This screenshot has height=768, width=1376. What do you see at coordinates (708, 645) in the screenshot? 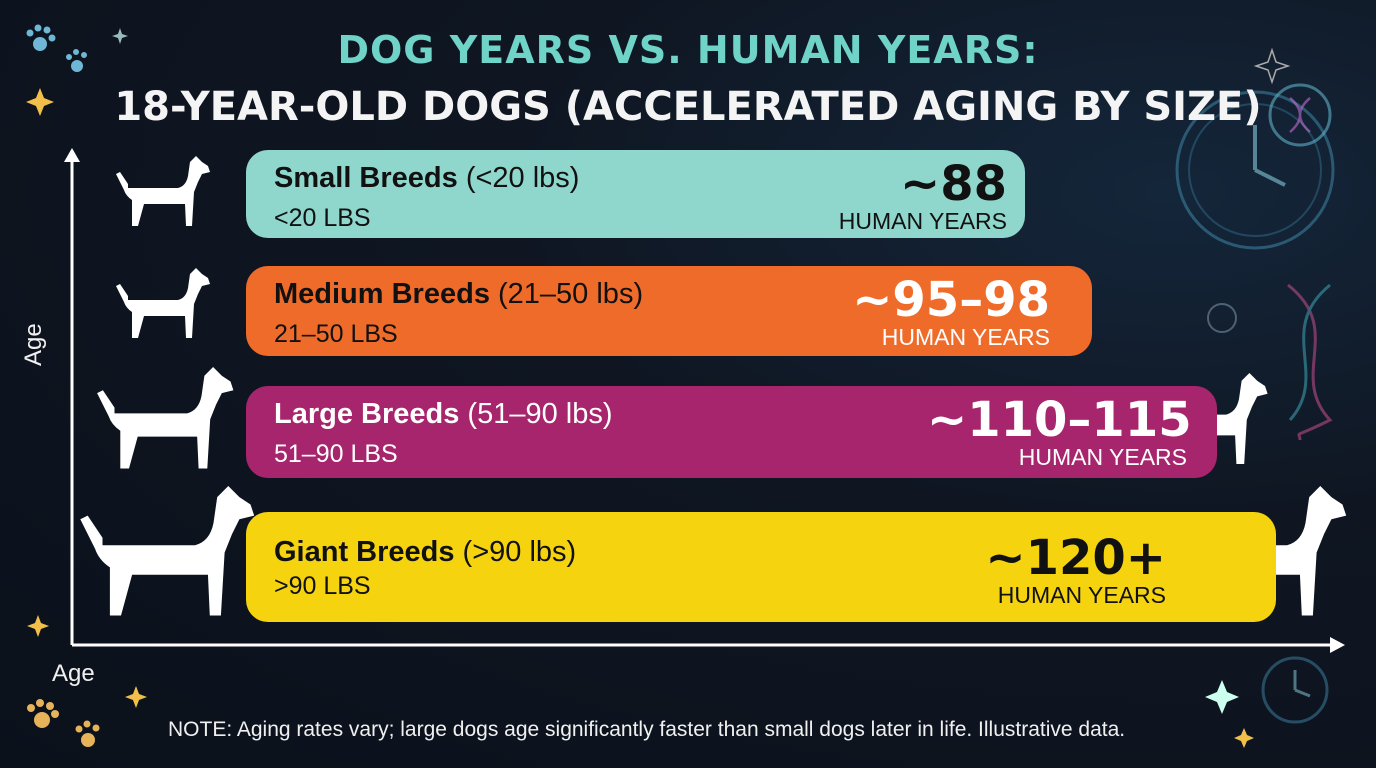
I see `x-axis` at bounding box center [708, 645].